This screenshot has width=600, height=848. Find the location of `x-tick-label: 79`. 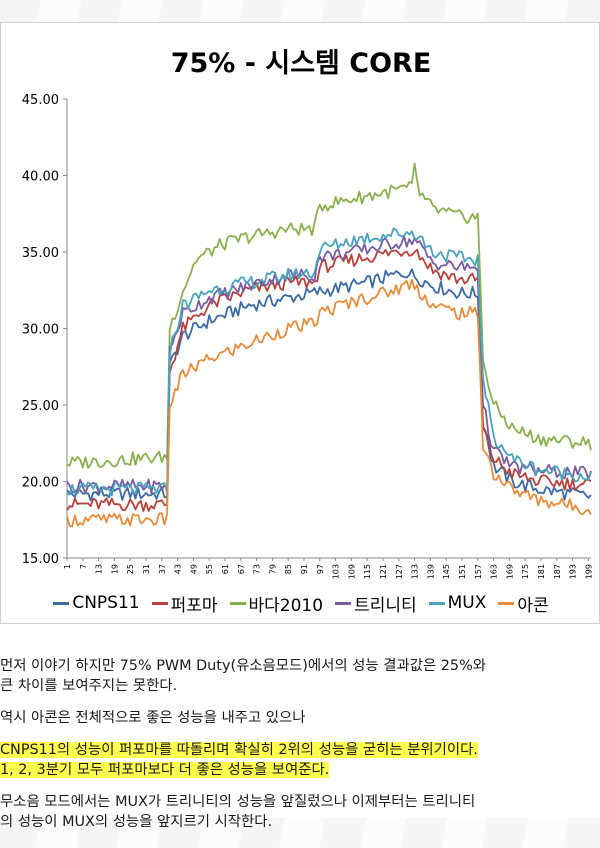

x-tick-label: 79 is located at coordinates (272, 569).